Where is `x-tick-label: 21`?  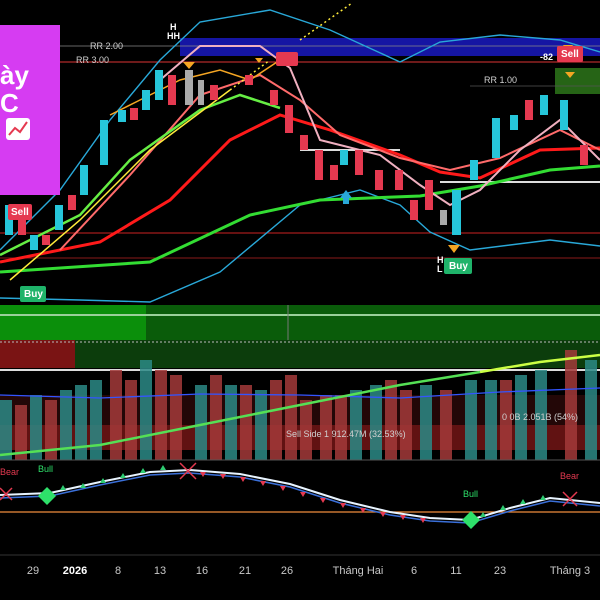 x-tick-label: 21 is located at coordinates (245, 571).